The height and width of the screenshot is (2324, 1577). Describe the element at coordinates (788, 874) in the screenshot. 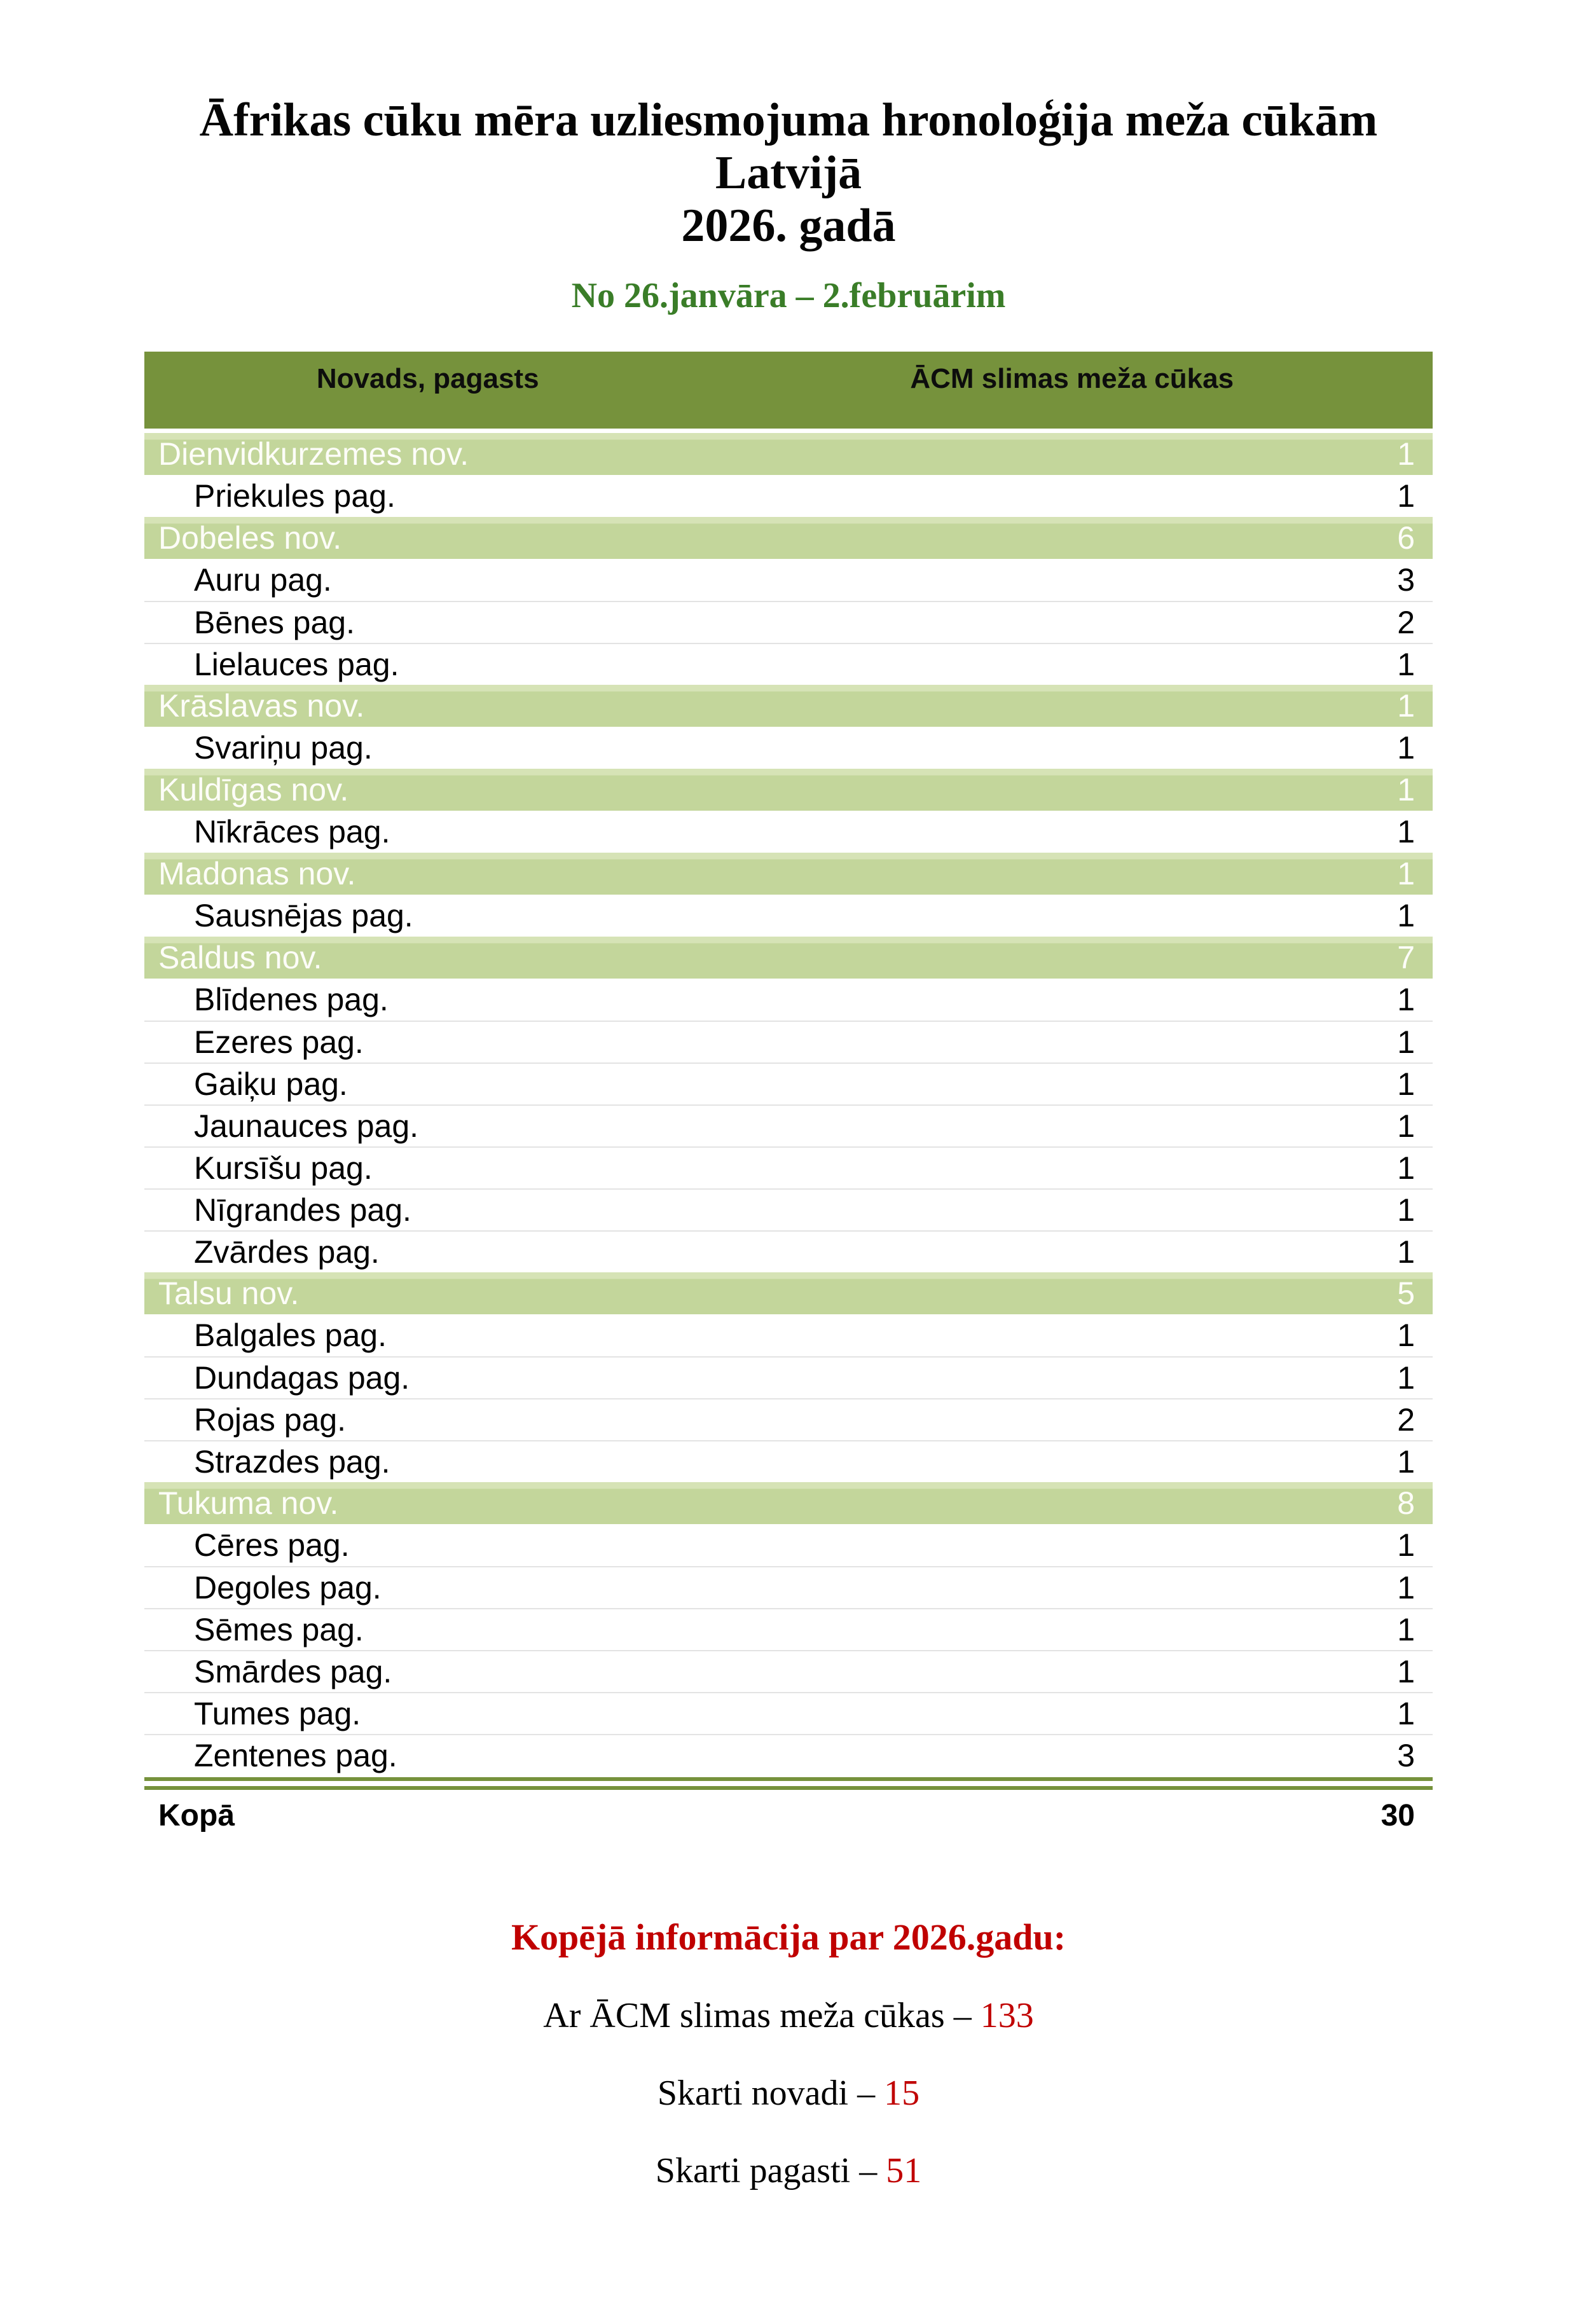

I see `table-row-novads: Madonas nov. 1` at that location.